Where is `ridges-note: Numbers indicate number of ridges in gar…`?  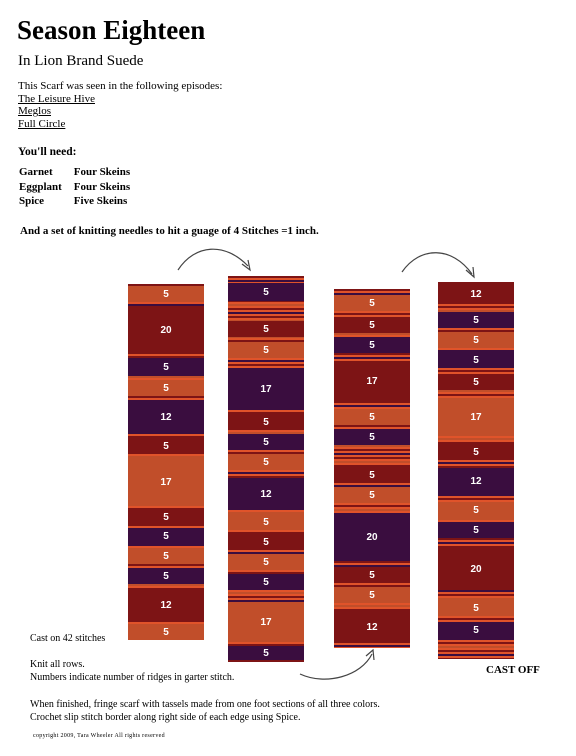
ridges-note: Numbers indicate number of ridges in gar… is located at coordinates (132, 677).